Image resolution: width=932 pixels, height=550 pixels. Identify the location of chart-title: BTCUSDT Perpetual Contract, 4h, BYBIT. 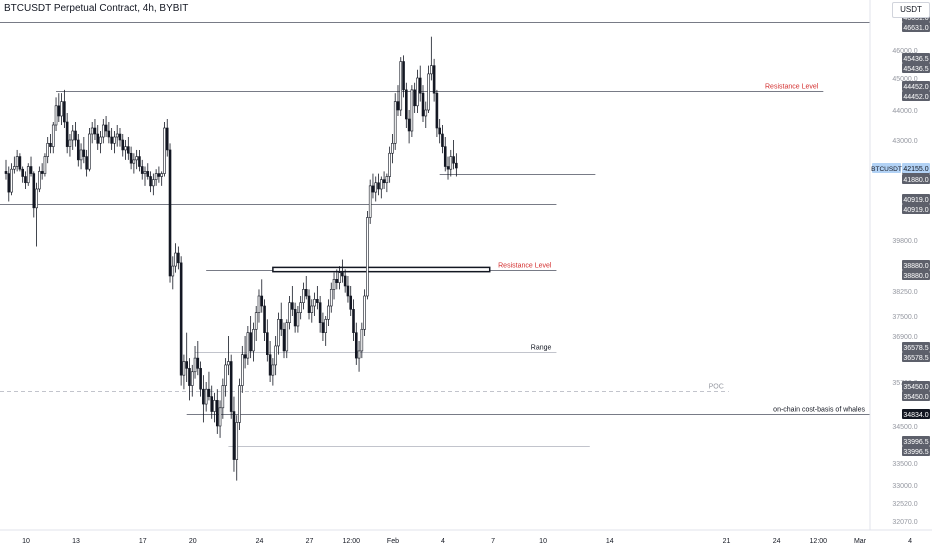
(96, 8).